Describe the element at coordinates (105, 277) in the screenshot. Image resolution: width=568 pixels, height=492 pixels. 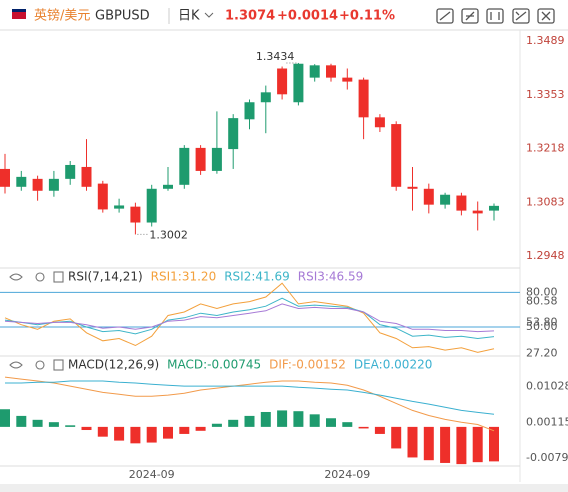
I see `indicator-title: RSI(7,14,21)` at that location.